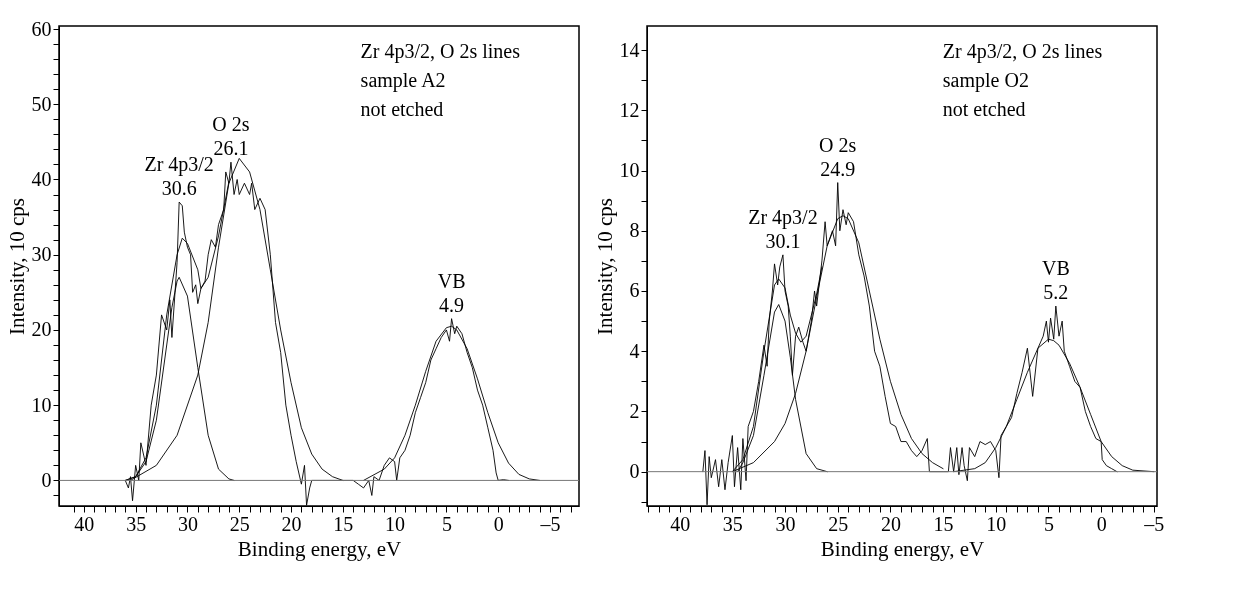  Describe the element at coordinates (41, 329) in the screenshot. I see `y-tick-label: 20` at that location.